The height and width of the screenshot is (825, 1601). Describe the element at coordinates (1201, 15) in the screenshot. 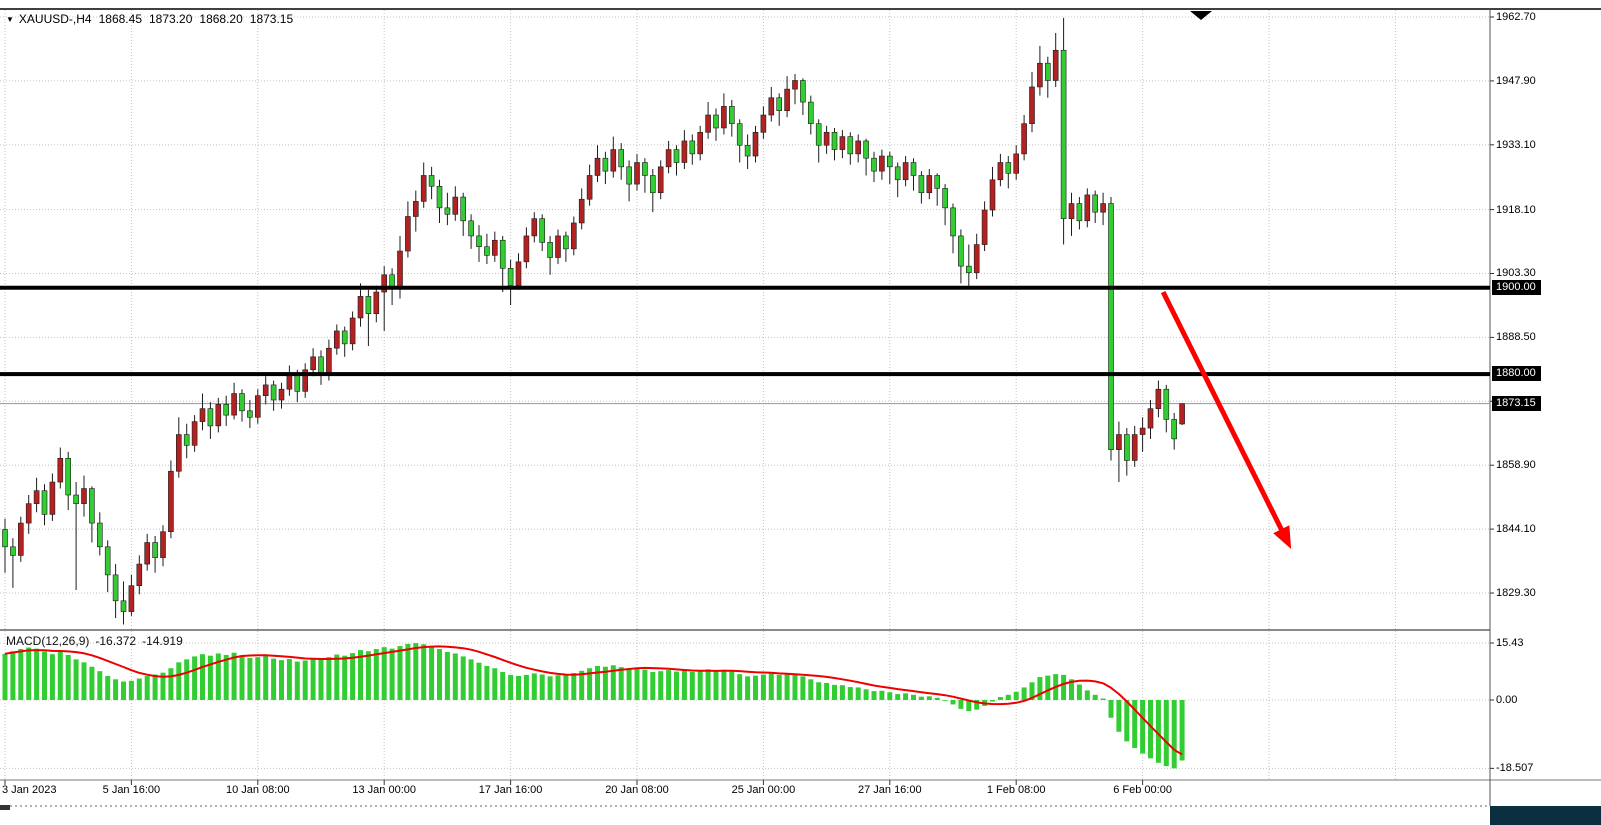

I see `chart-shift-marker` at that location.